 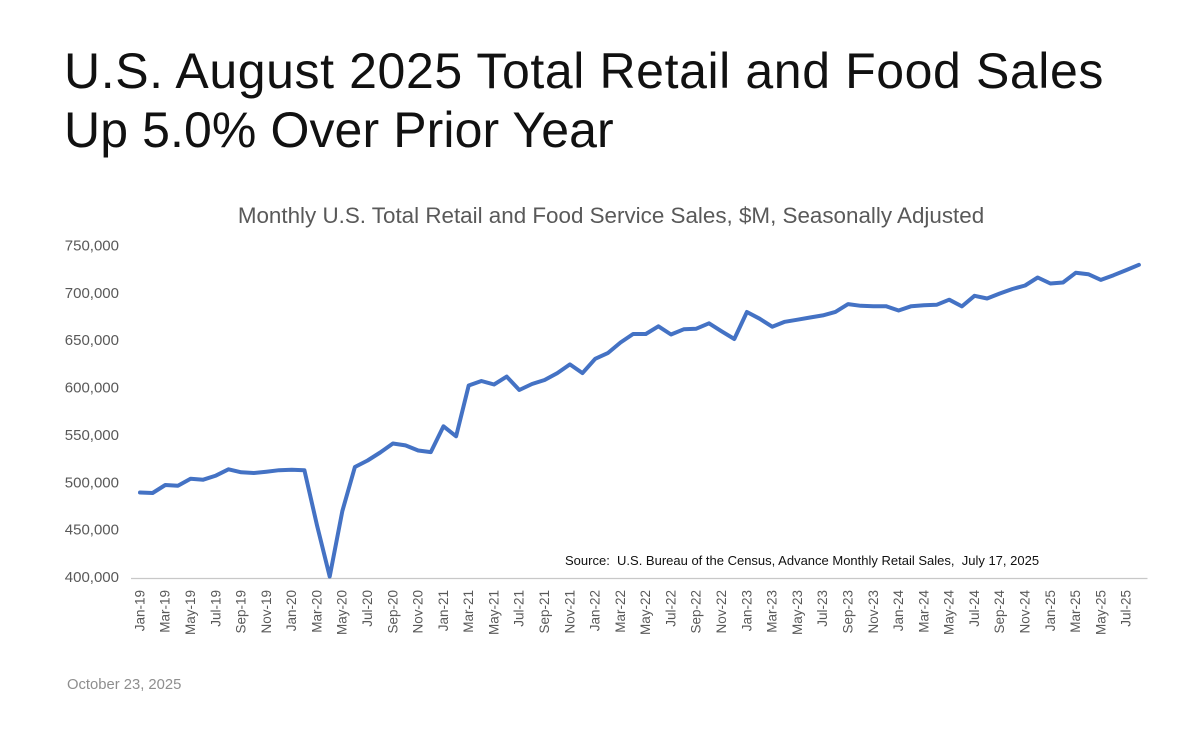 I want to click on svg-text: Mar-25, so click(x=1075, y=611).